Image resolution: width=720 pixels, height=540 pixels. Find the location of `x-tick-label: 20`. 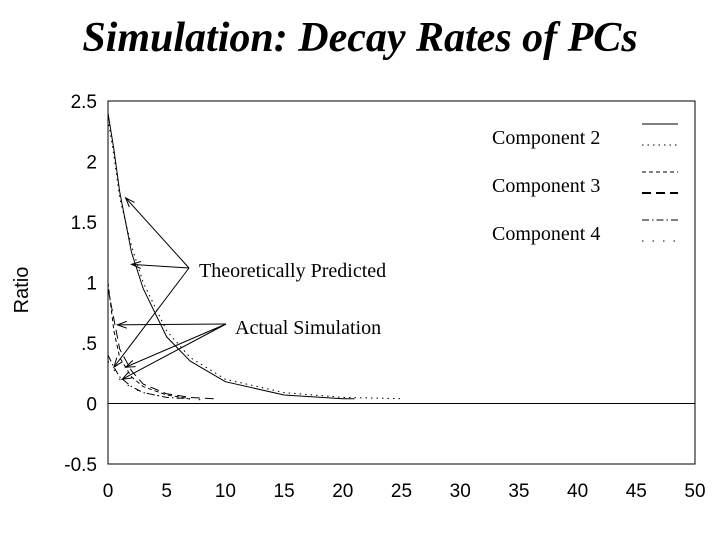

x-tick-label: 20 is located at coordinates (342, 491).